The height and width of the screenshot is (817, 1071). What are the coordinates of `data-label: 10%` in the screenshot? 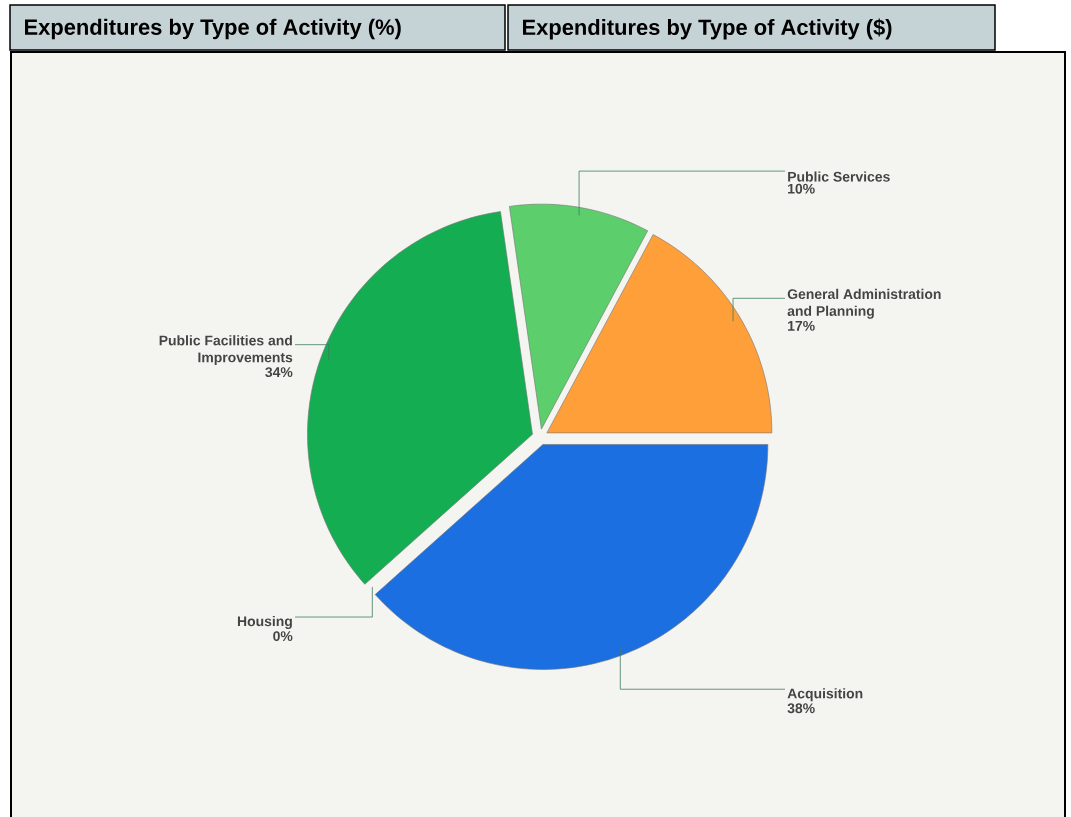 It's located at (801, 188).